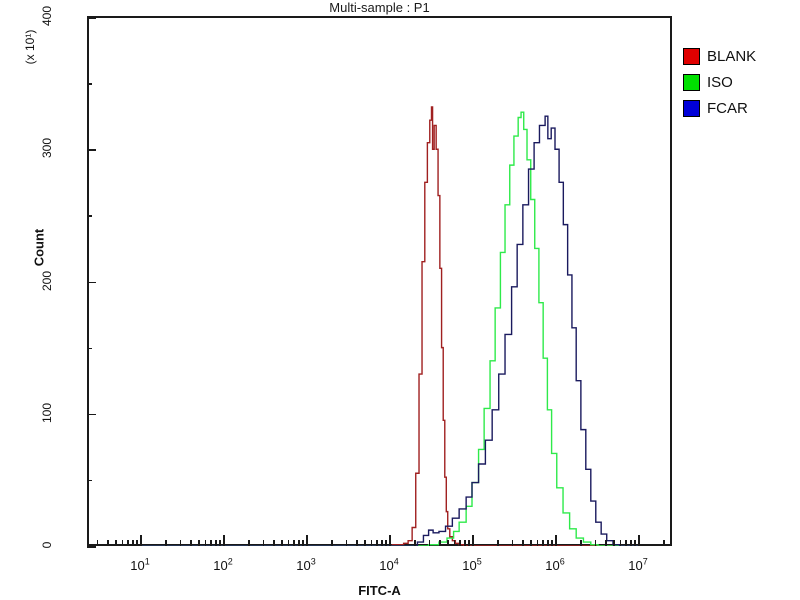 This screenshot has height=600, width=800. What do you see at coordinates (47, 148) in the screenshot?
I see `y-axis-tick-label: 300` at bounding box center [47, 148].